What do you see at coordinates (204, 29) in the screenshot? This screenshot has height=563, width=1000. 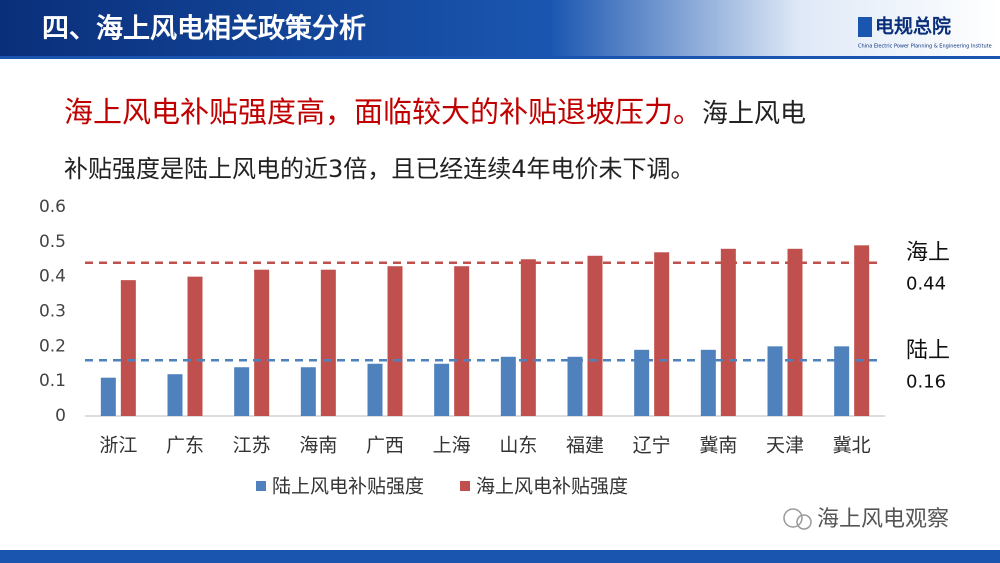 I see `header-title: 四、海上风电相关政策分析` at bounding box center [204, 29].